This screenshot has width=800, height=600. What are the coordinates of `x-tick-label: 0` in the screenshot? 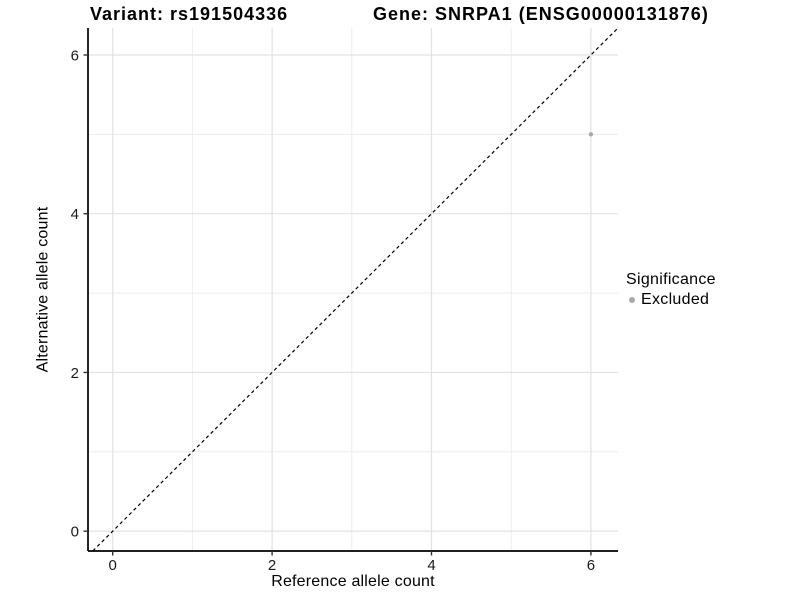 It's located at (113, 565).